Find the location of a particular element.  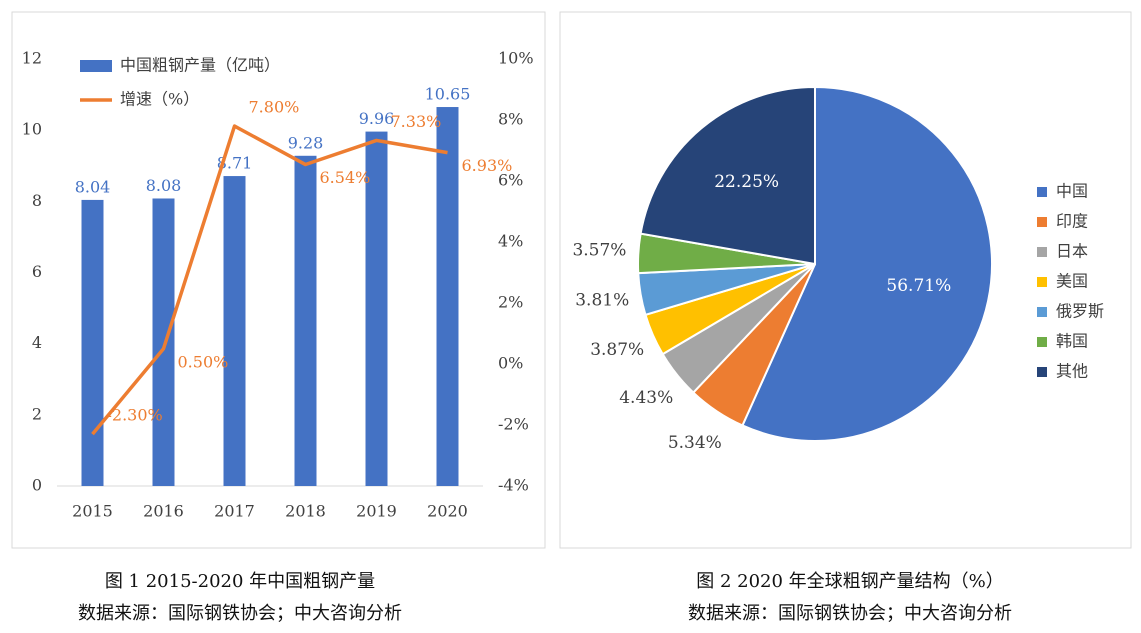

caption: 图 2 2020 年全球粗钢产量结构（%） is located at coordinates (850, 581).